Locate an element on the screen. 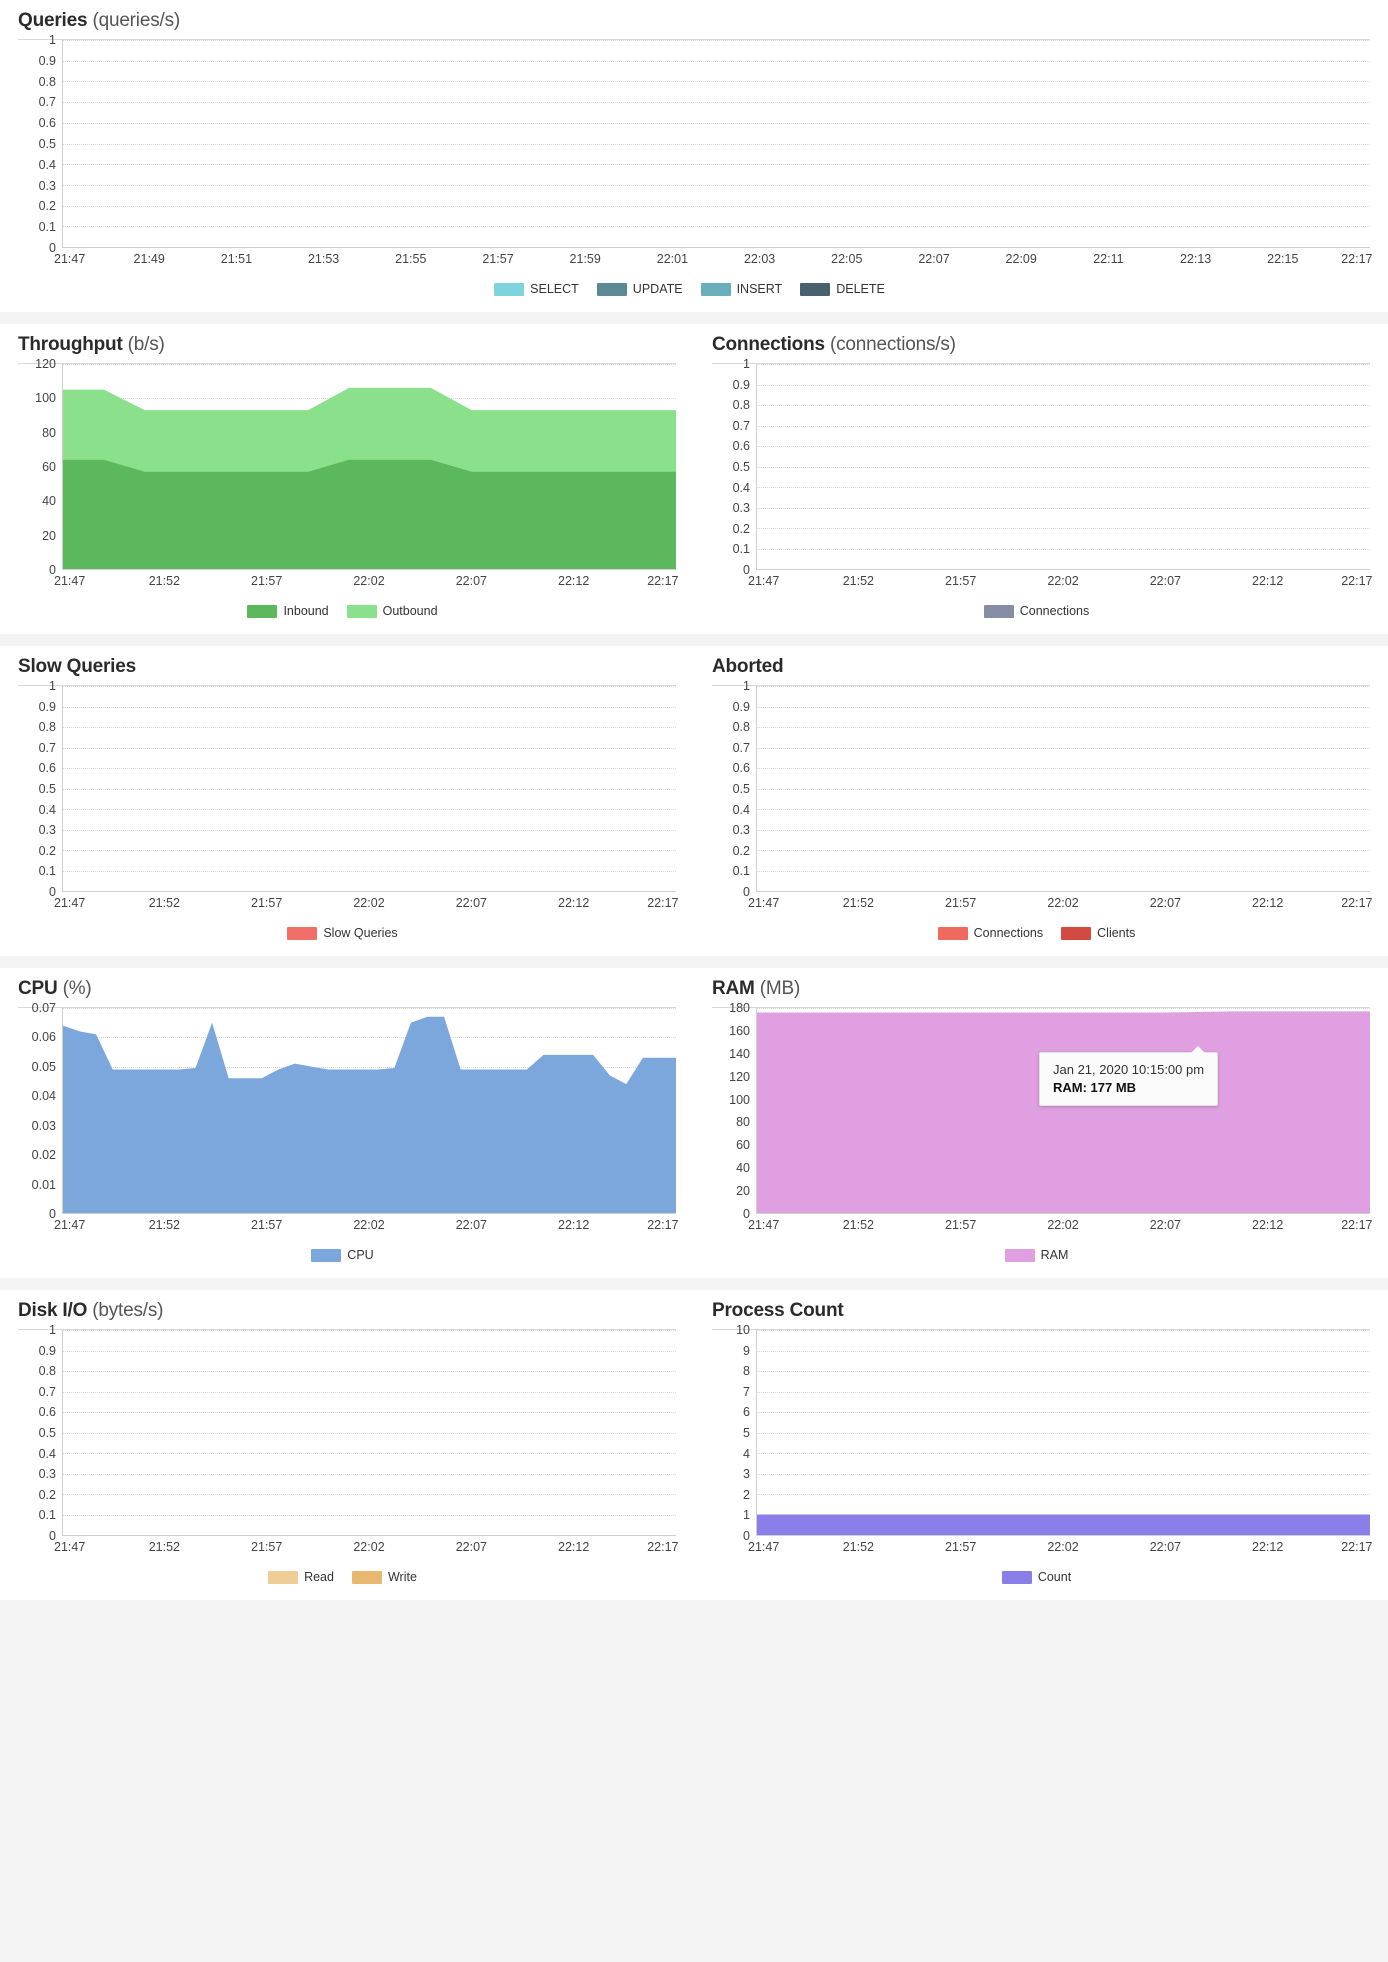 This screenshot has width=1388, height=1962. legend-label: SELECT is located at coordinates (554, 289).